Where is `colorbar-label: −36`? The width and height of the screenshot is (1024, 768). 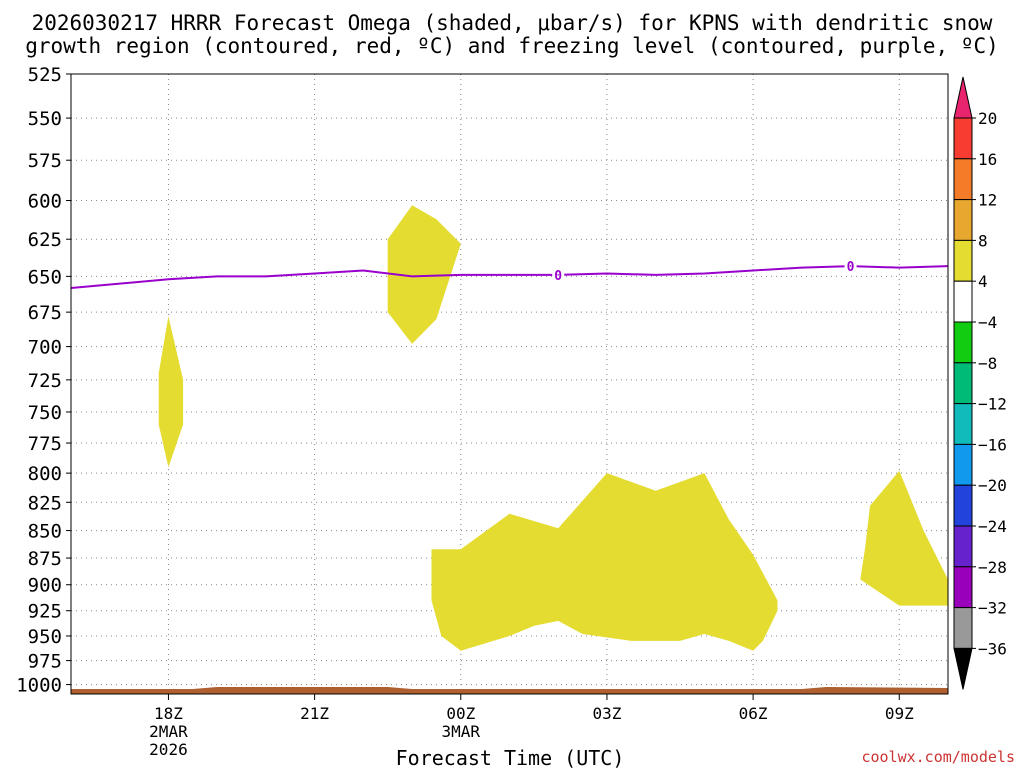
colorbar-label: −36 is located at coordinates (992, 648).